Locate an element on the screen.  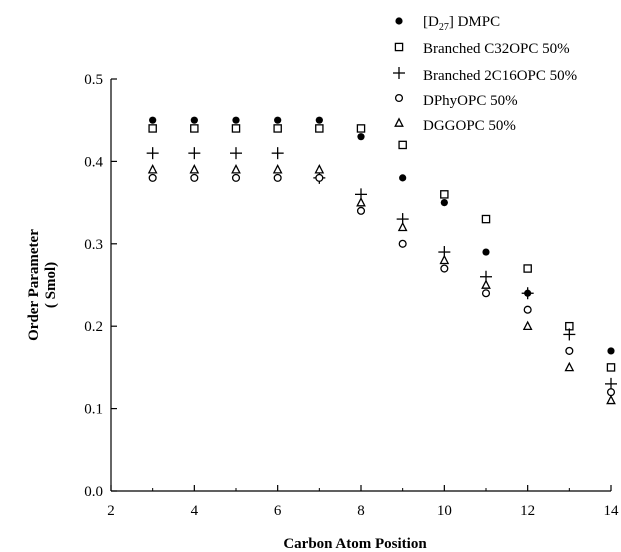
legend-item-d27-dmpc: [D27] DMPC is located at coordinates (447, 23).